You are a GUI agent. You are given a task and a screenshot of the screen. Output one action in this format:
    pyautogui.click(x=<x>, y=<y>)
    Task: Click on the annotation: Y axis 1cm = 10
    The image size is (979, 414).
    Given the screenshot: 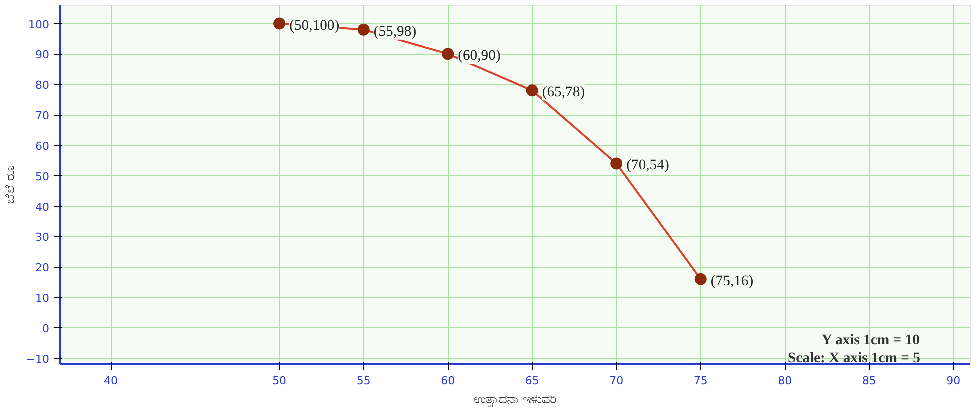 What is the action you would take?
    pyautogui.click(x=871, y=340)
    